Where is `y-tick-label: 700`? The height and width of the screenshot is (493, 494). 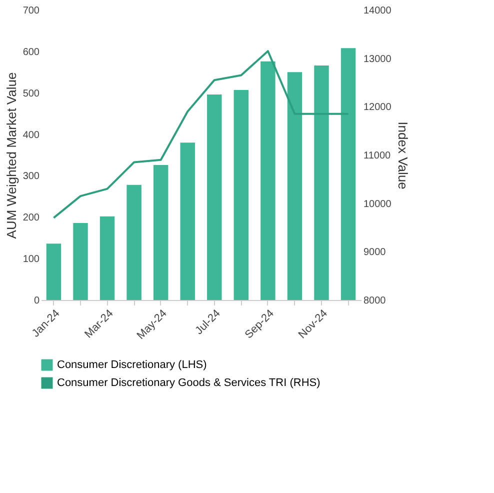 y-tick-label: 700 is located at coordinates (31, 11).